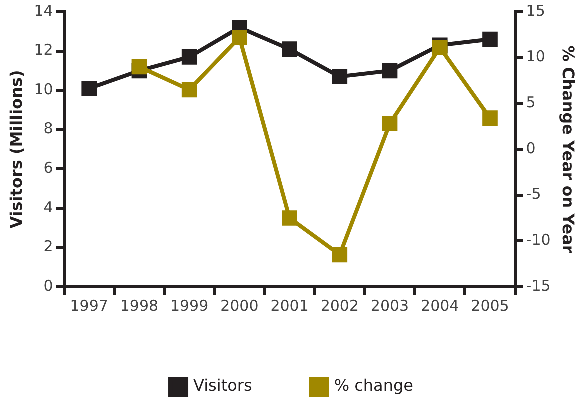  I want to click on x-tick-label: 2005, so click(490, 305).